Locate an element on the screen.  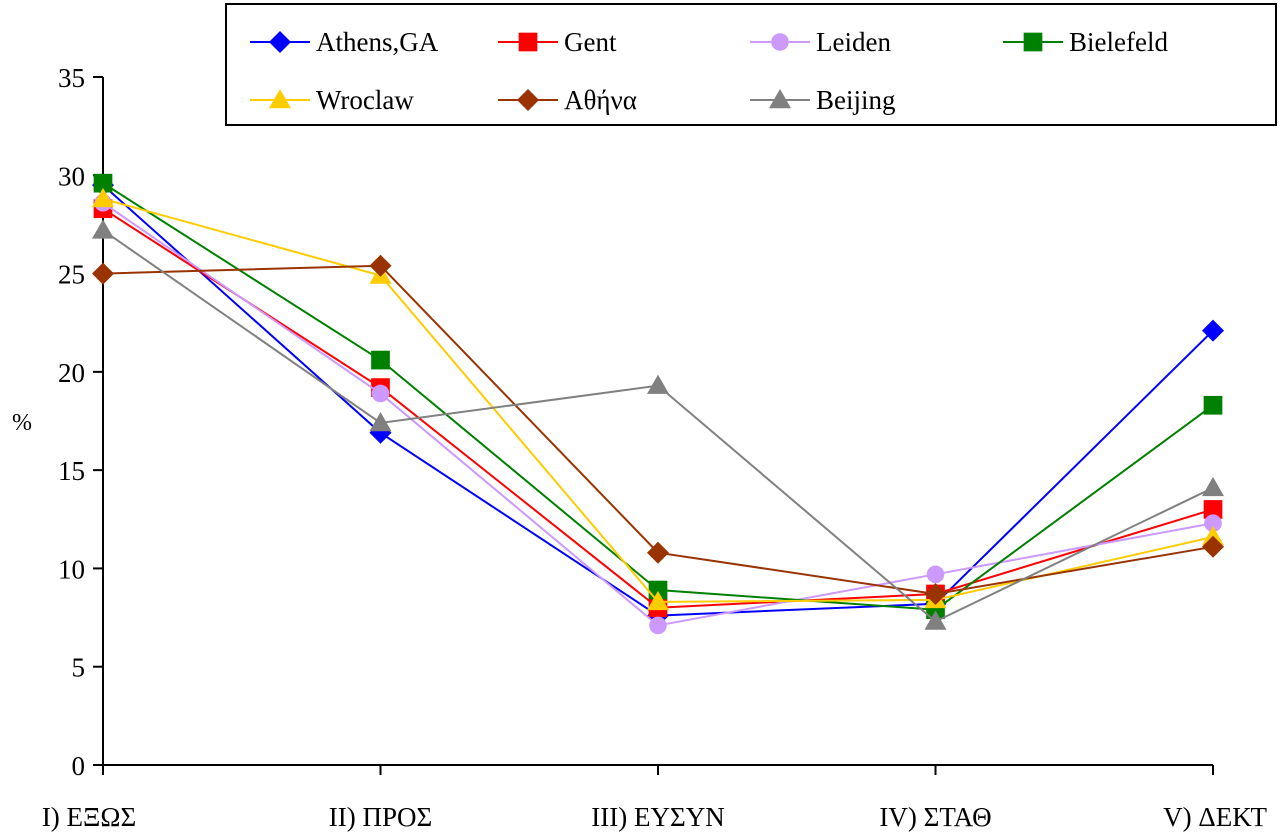
legend-label: Wroclaw is located at coordinates (365, 100).